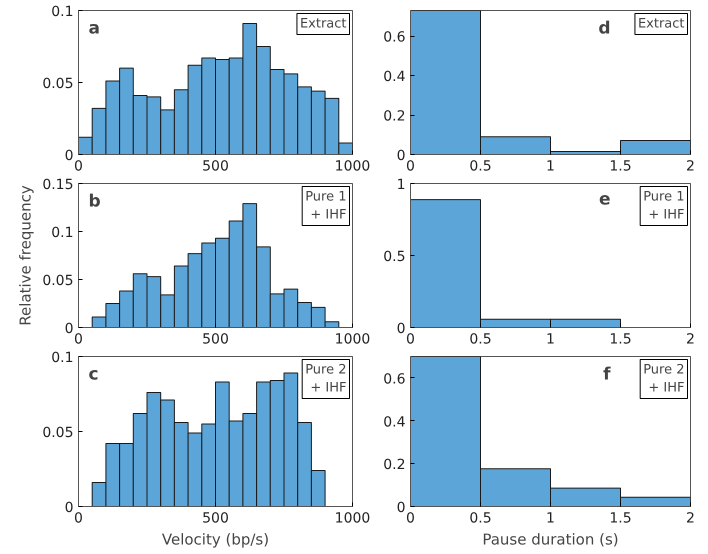 Image resolution: width=708 pixels, height=554 pixels. What do you see at coordinates (394, 257) in the screenshot?
I see `y-tick-label: 0.5` at bounding box center [394, 257].